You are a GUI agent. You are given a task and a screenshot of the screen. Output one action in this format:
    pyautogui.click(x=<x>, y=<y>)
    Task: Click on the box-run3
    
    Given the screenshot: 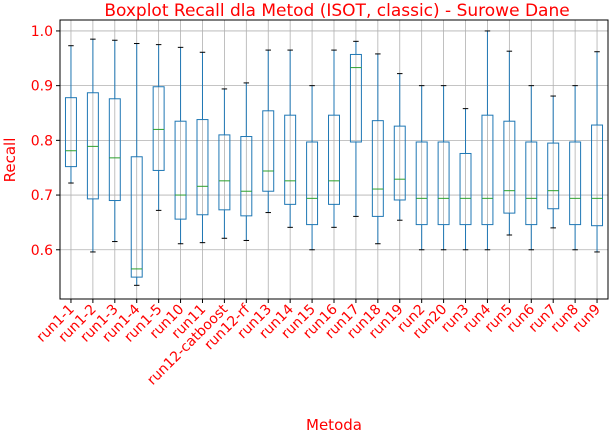 What is the action you would take?
    pyautogui.click(x=465, y=179)
    